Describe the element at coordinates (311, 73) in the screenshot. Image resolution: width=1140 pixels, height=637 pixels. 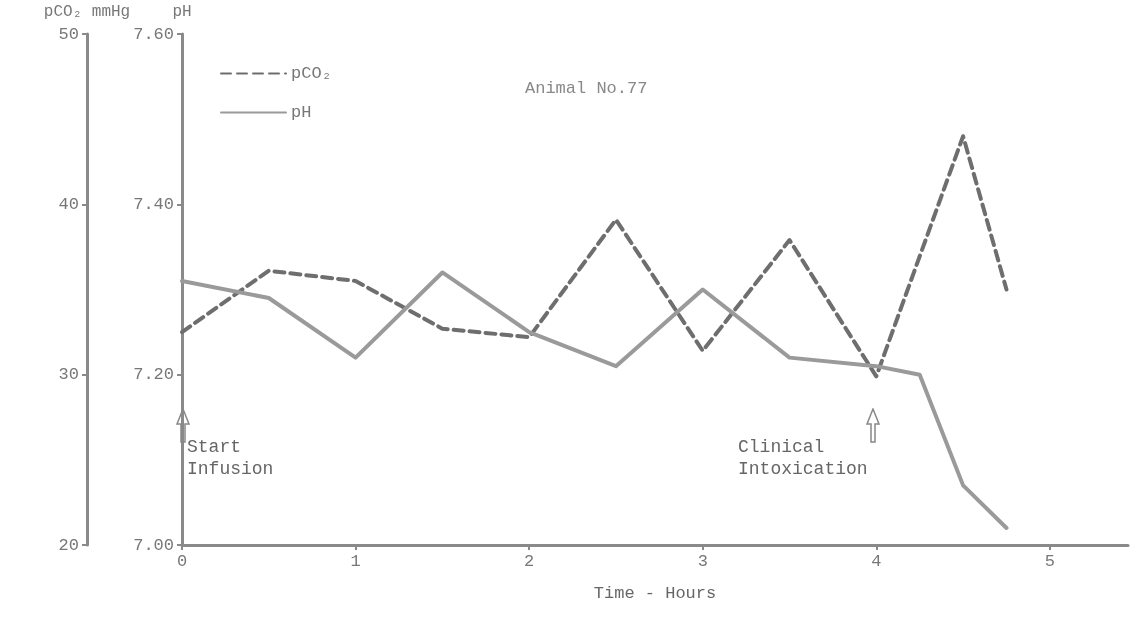
I see `legend-label: pCO₂` at that location.